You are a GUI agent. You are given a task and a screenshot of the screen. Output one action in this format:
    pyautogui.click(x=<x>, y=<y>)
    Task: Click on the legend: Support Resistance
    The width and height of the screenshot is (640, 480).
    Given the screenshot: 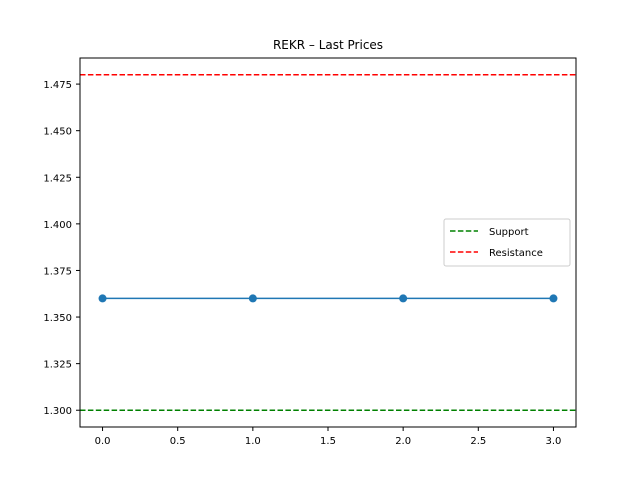 What is the action you would take?
    pyautogui.click(x=507, y=242)
    